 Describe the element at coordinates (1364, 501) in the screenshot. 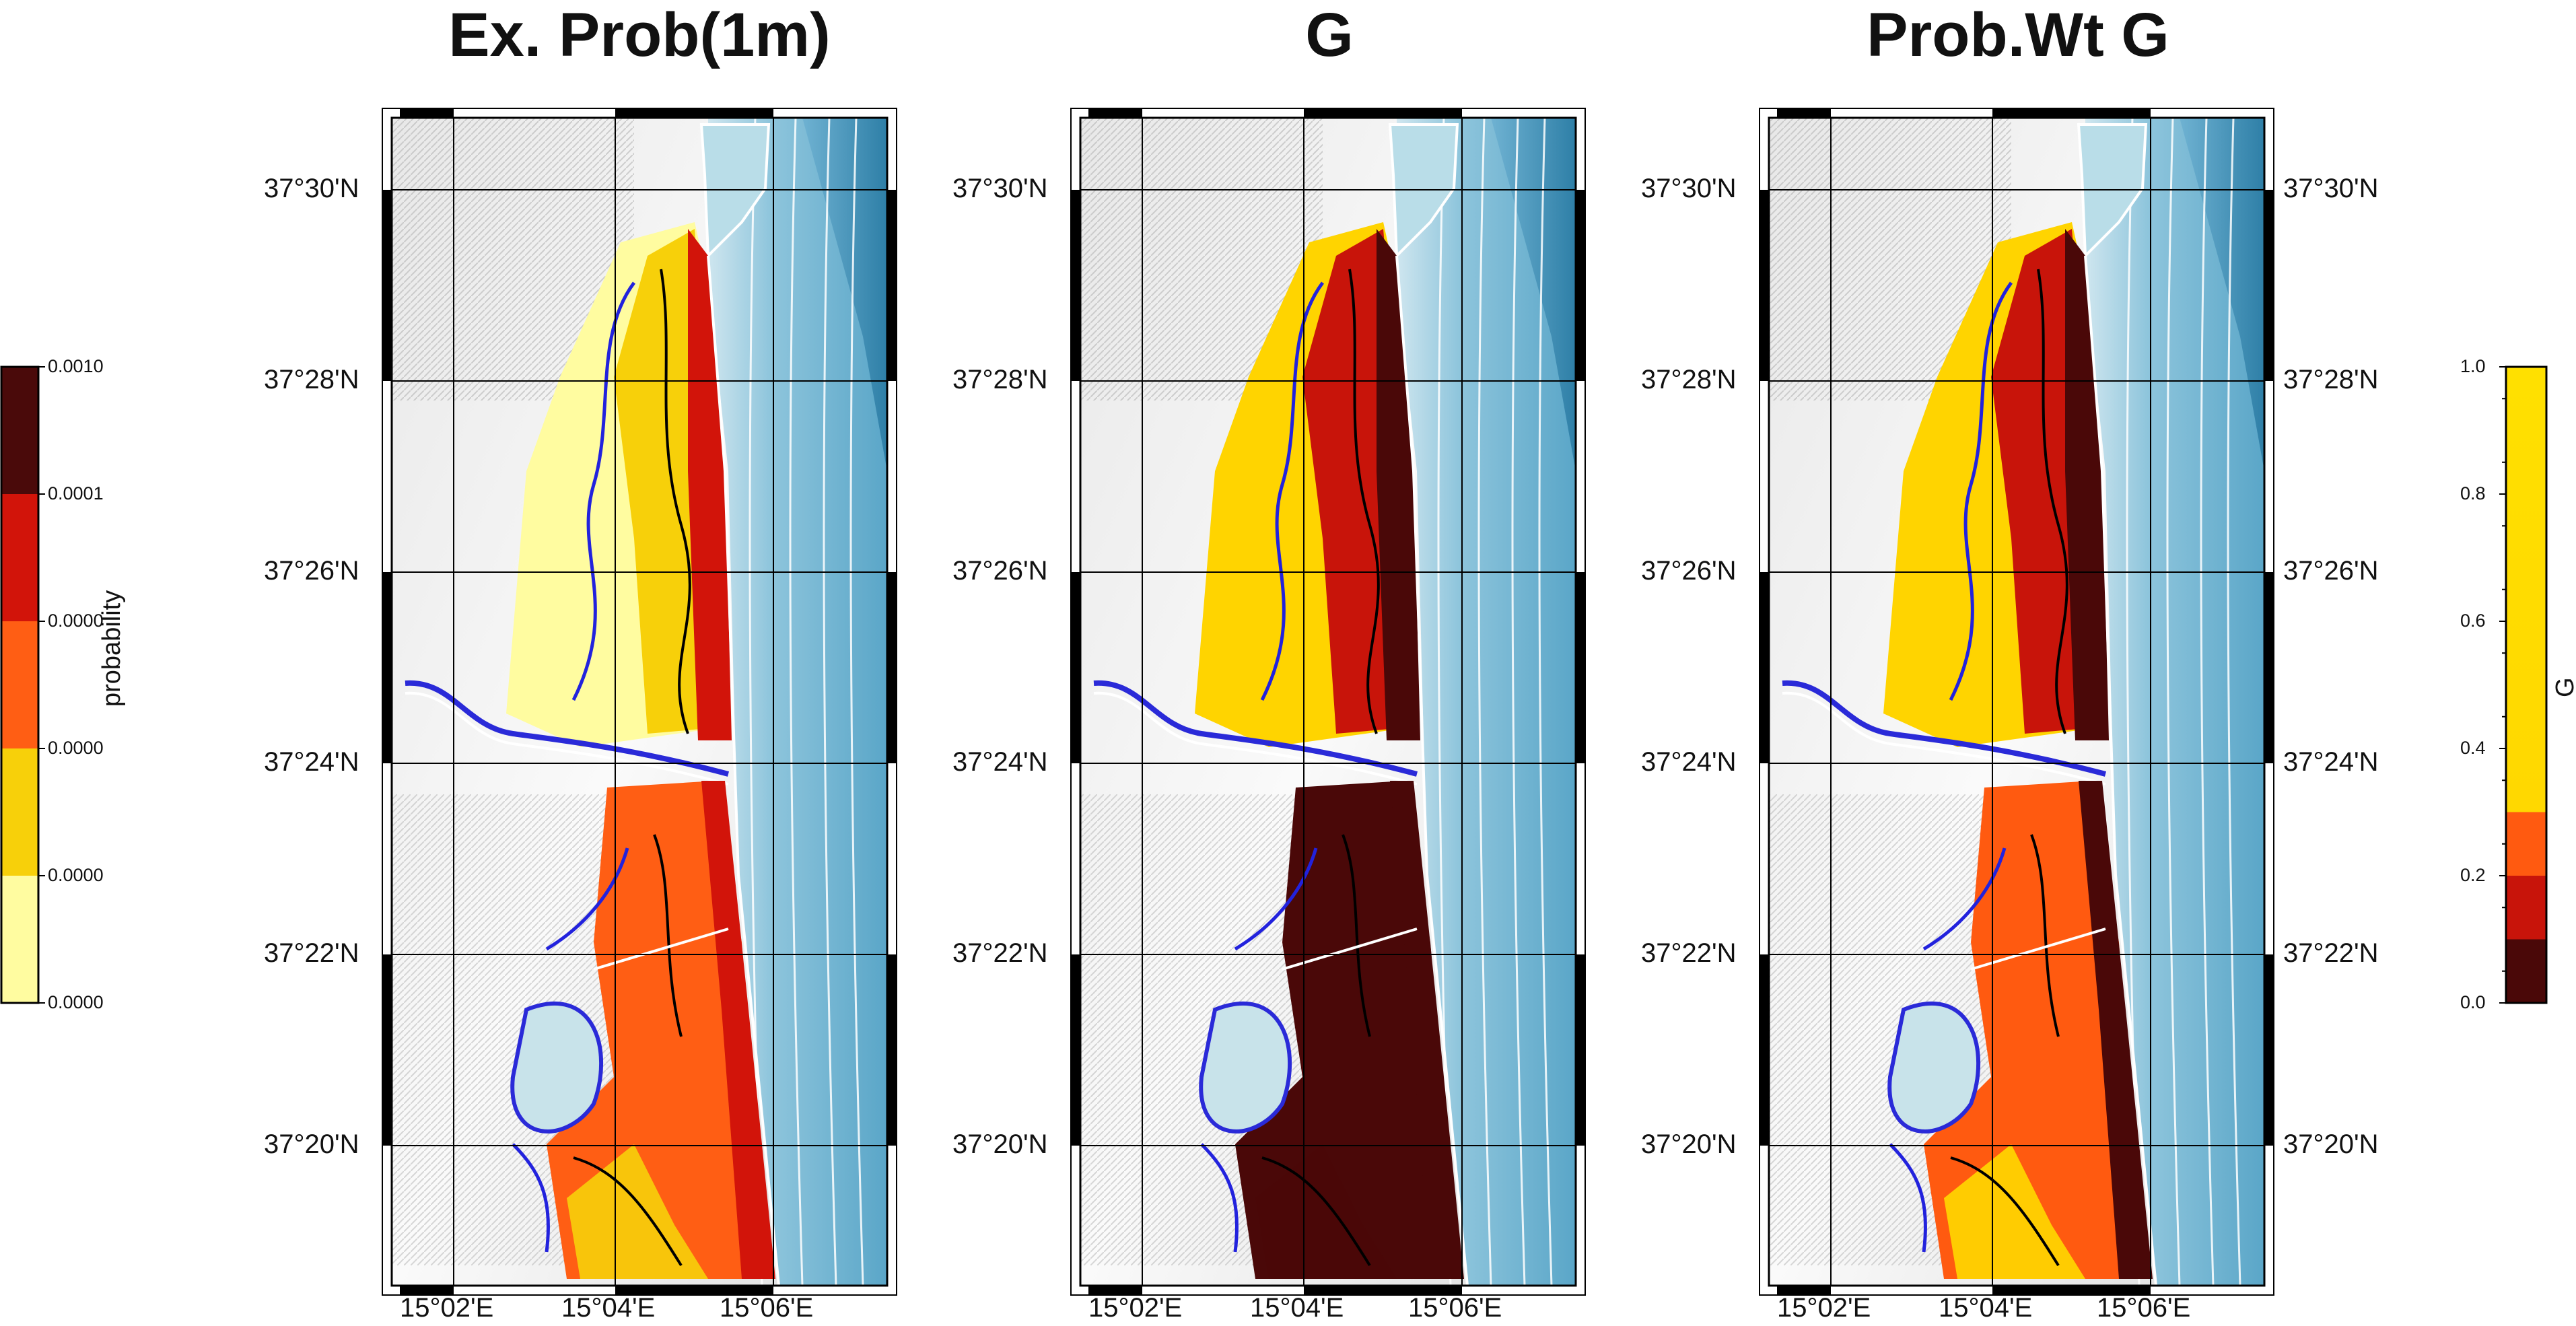

I see `inland-contour-black` at that location.